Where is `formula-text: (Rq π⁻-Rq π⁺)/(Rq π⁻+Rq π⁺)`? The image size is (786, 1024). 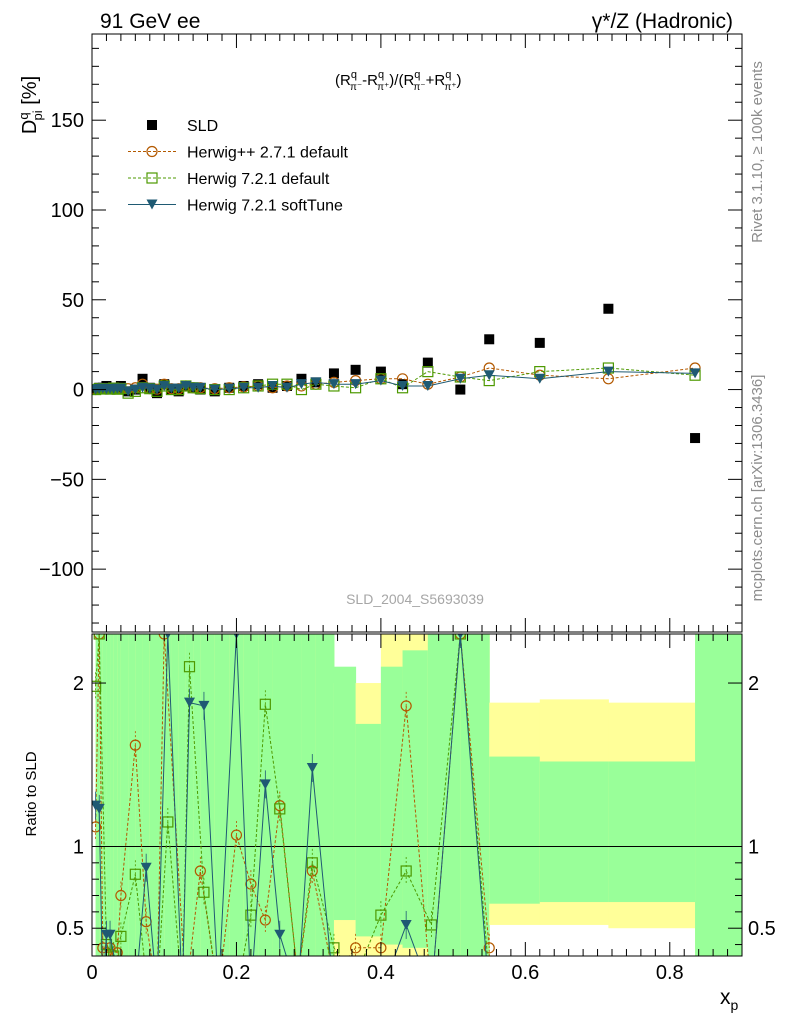 formula-text: (Rq π⁻-Rq π⁺)/(Rq π⁻+Rq π⁺) is located at coordinates (398, 81).